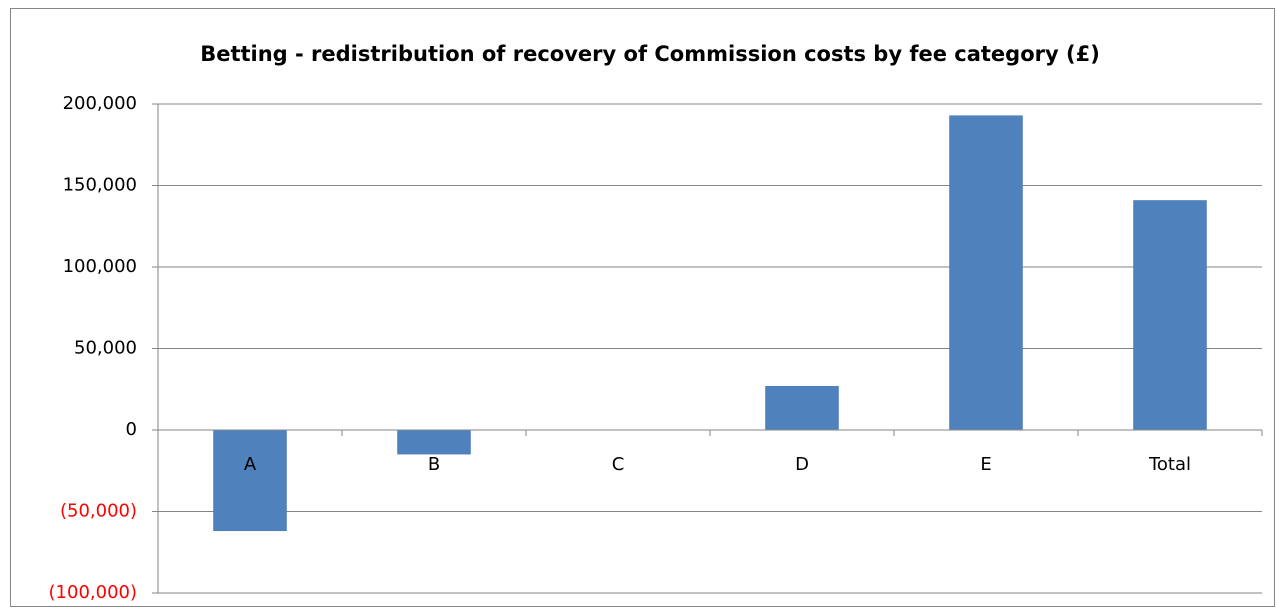 The height and width of the screenshot is (616, 1277). What do you see at coordinates (100, 185) in the screenshot?
I see `y-tick-label: 150,000` at bounding box center [100, 185].